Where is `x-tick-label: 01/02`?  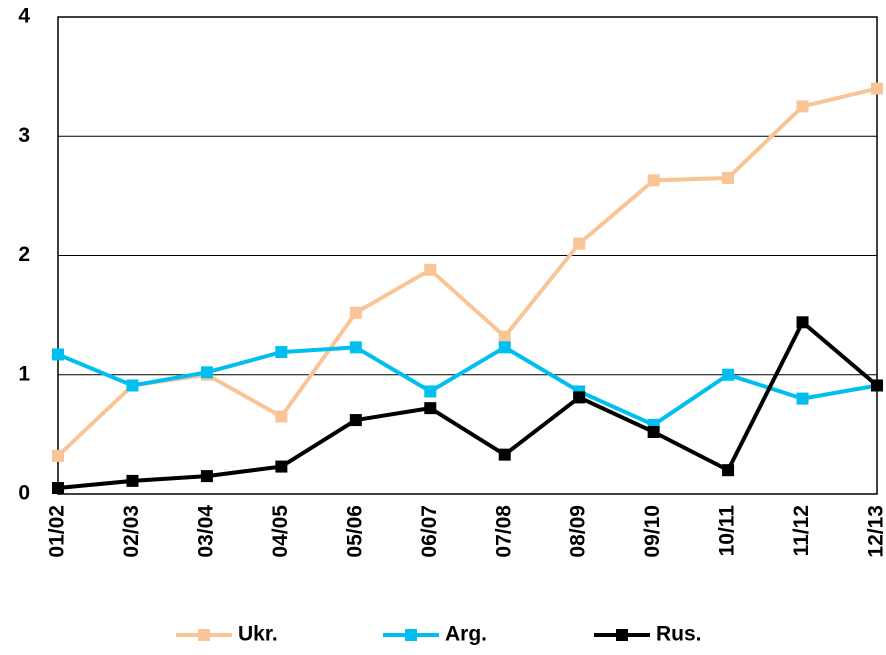 x-tick-label: 01/02 is located at coordinates (57, 531).